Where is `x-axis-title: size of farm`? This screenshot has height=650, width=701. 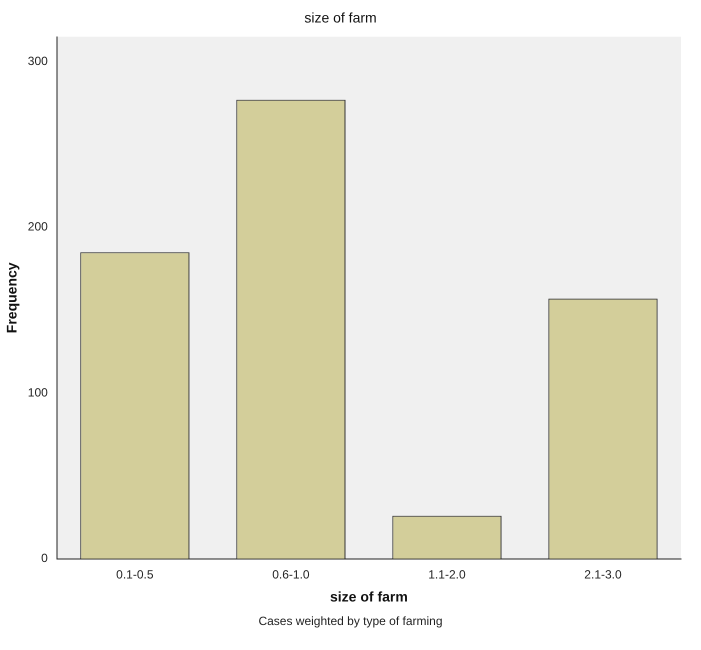 x-axis-title: size of farm is located at coordinates (369, 596).